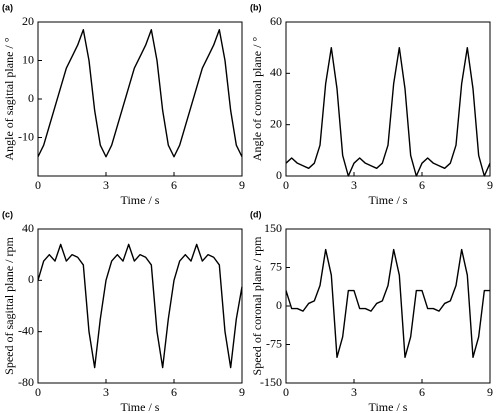 This screenshot has width=500, height=413. I want to click on panel-label: (b), so click(256, 7).